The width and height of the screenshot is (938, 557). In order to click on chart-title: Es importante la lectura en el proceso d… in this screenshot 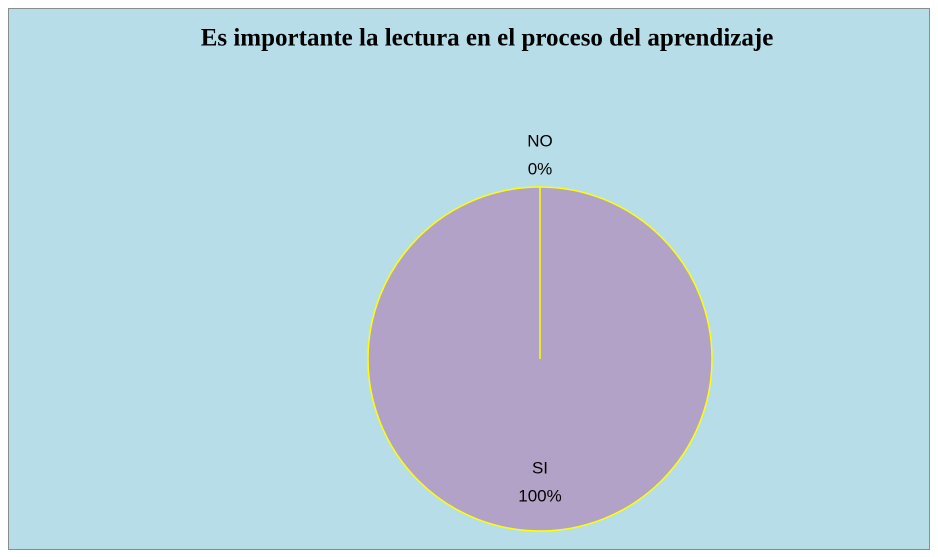, I will do `click(487, 38)`.